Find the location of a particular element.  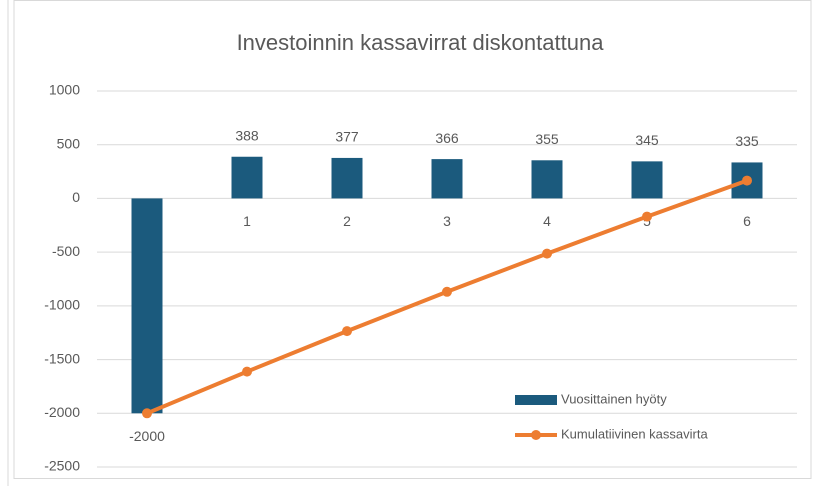

y-tick-label: 0 is located at coordinates (76, 197).